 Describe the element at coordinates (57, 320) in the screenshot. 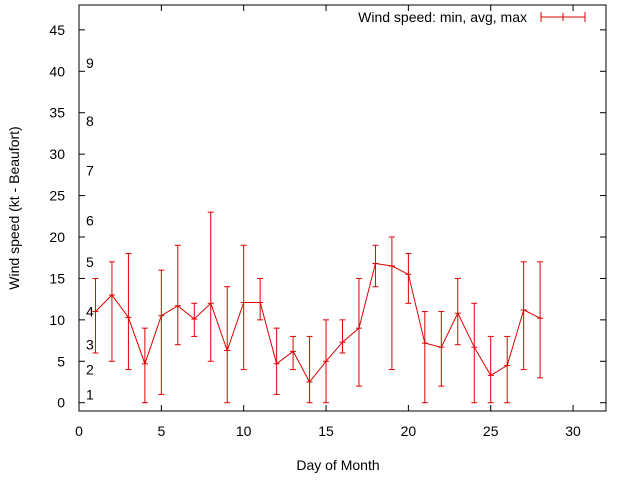

I see `y-tick-label: 10` at that location.